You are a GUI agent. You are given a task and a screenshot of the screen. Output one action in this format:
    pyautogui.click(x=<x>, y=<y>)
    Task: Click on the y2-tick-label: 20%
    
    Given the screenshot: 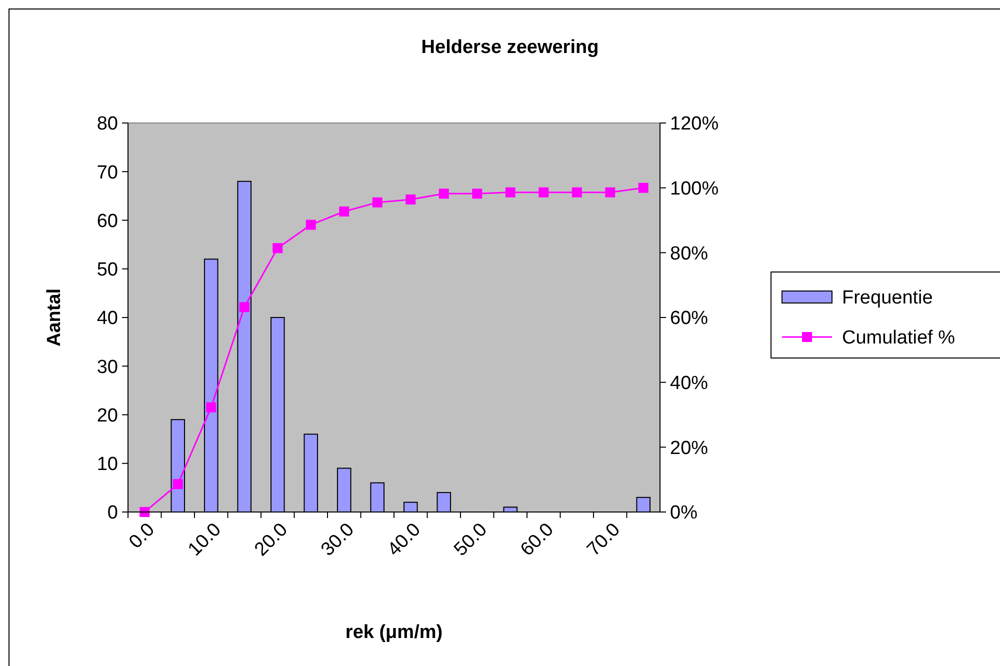 What is the action you would take?
    pyautogui.click(x=689, y=448)
    